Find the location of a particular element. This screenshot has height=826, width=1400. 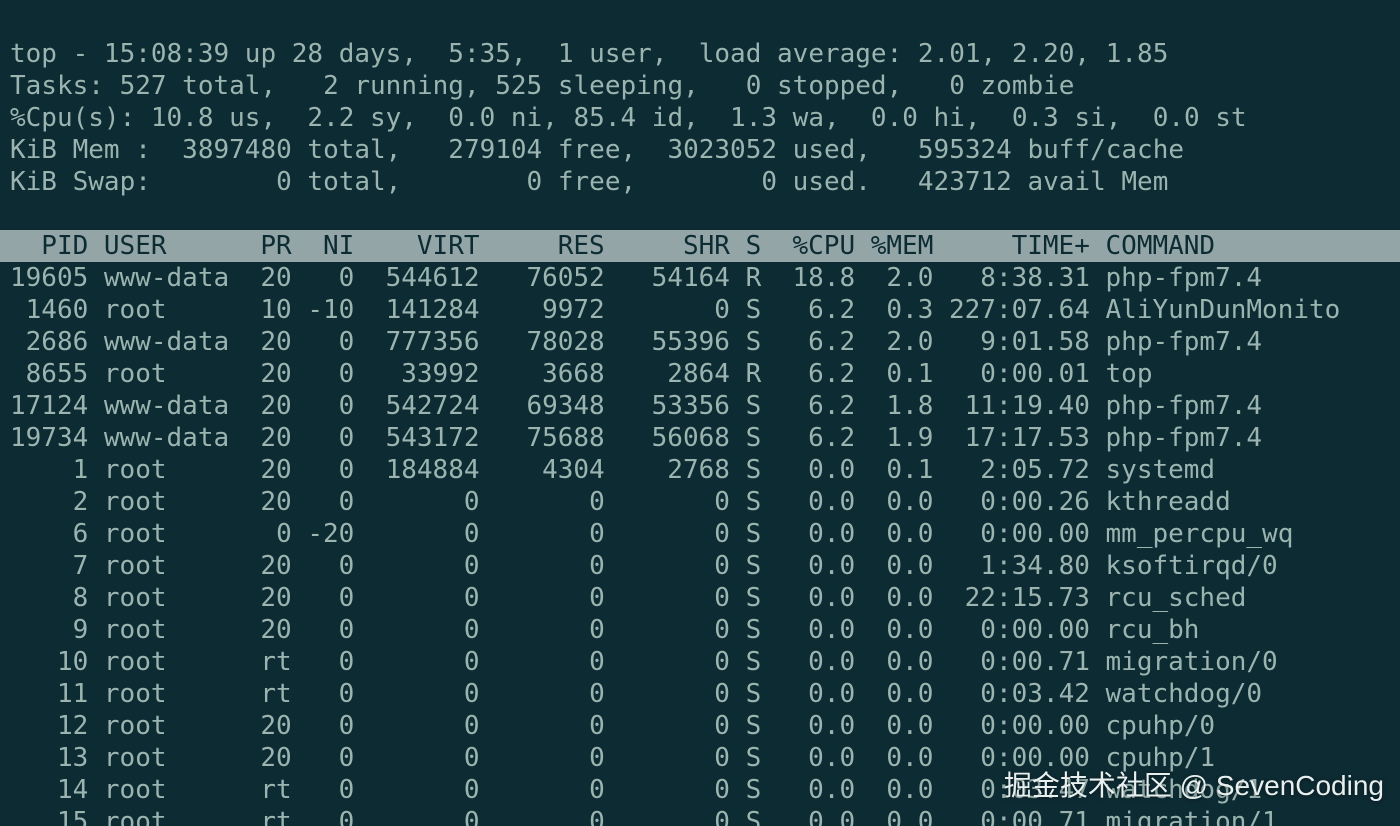

cell-virt: 141284 is located at coordinates (432, 310).